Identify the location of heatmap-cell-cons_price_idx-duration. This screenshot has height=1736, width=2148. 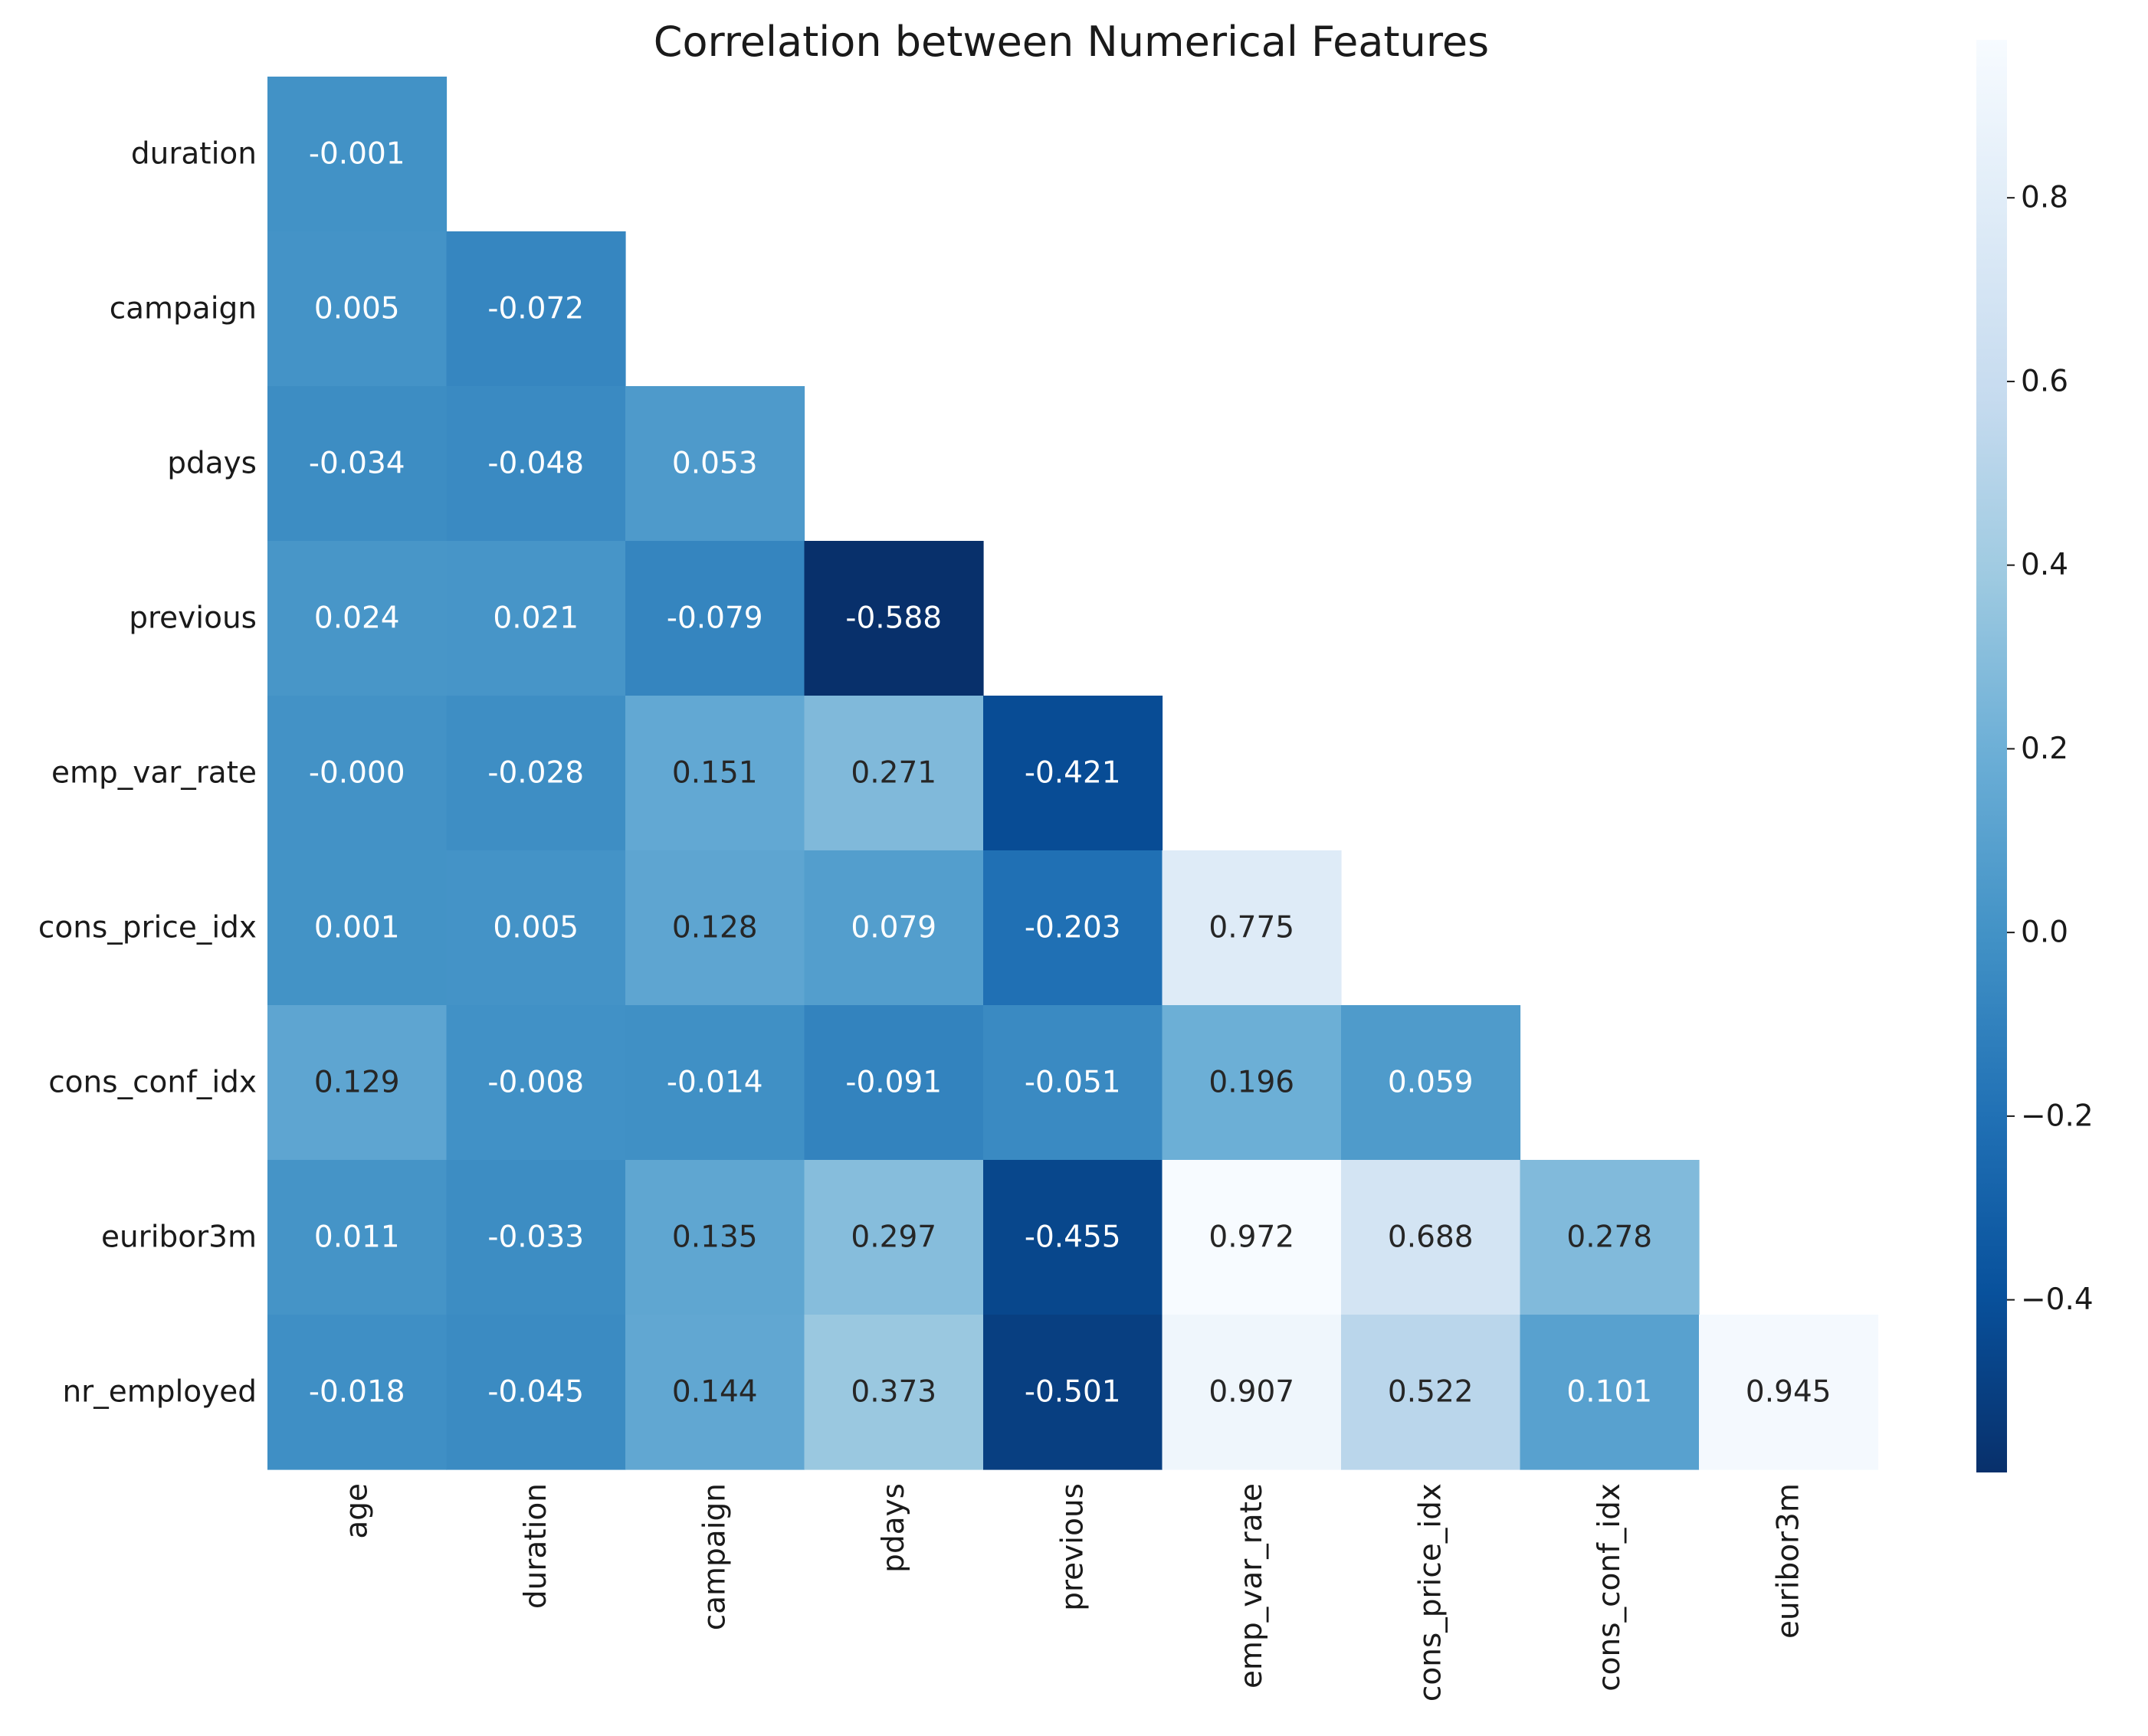
(536, 928).